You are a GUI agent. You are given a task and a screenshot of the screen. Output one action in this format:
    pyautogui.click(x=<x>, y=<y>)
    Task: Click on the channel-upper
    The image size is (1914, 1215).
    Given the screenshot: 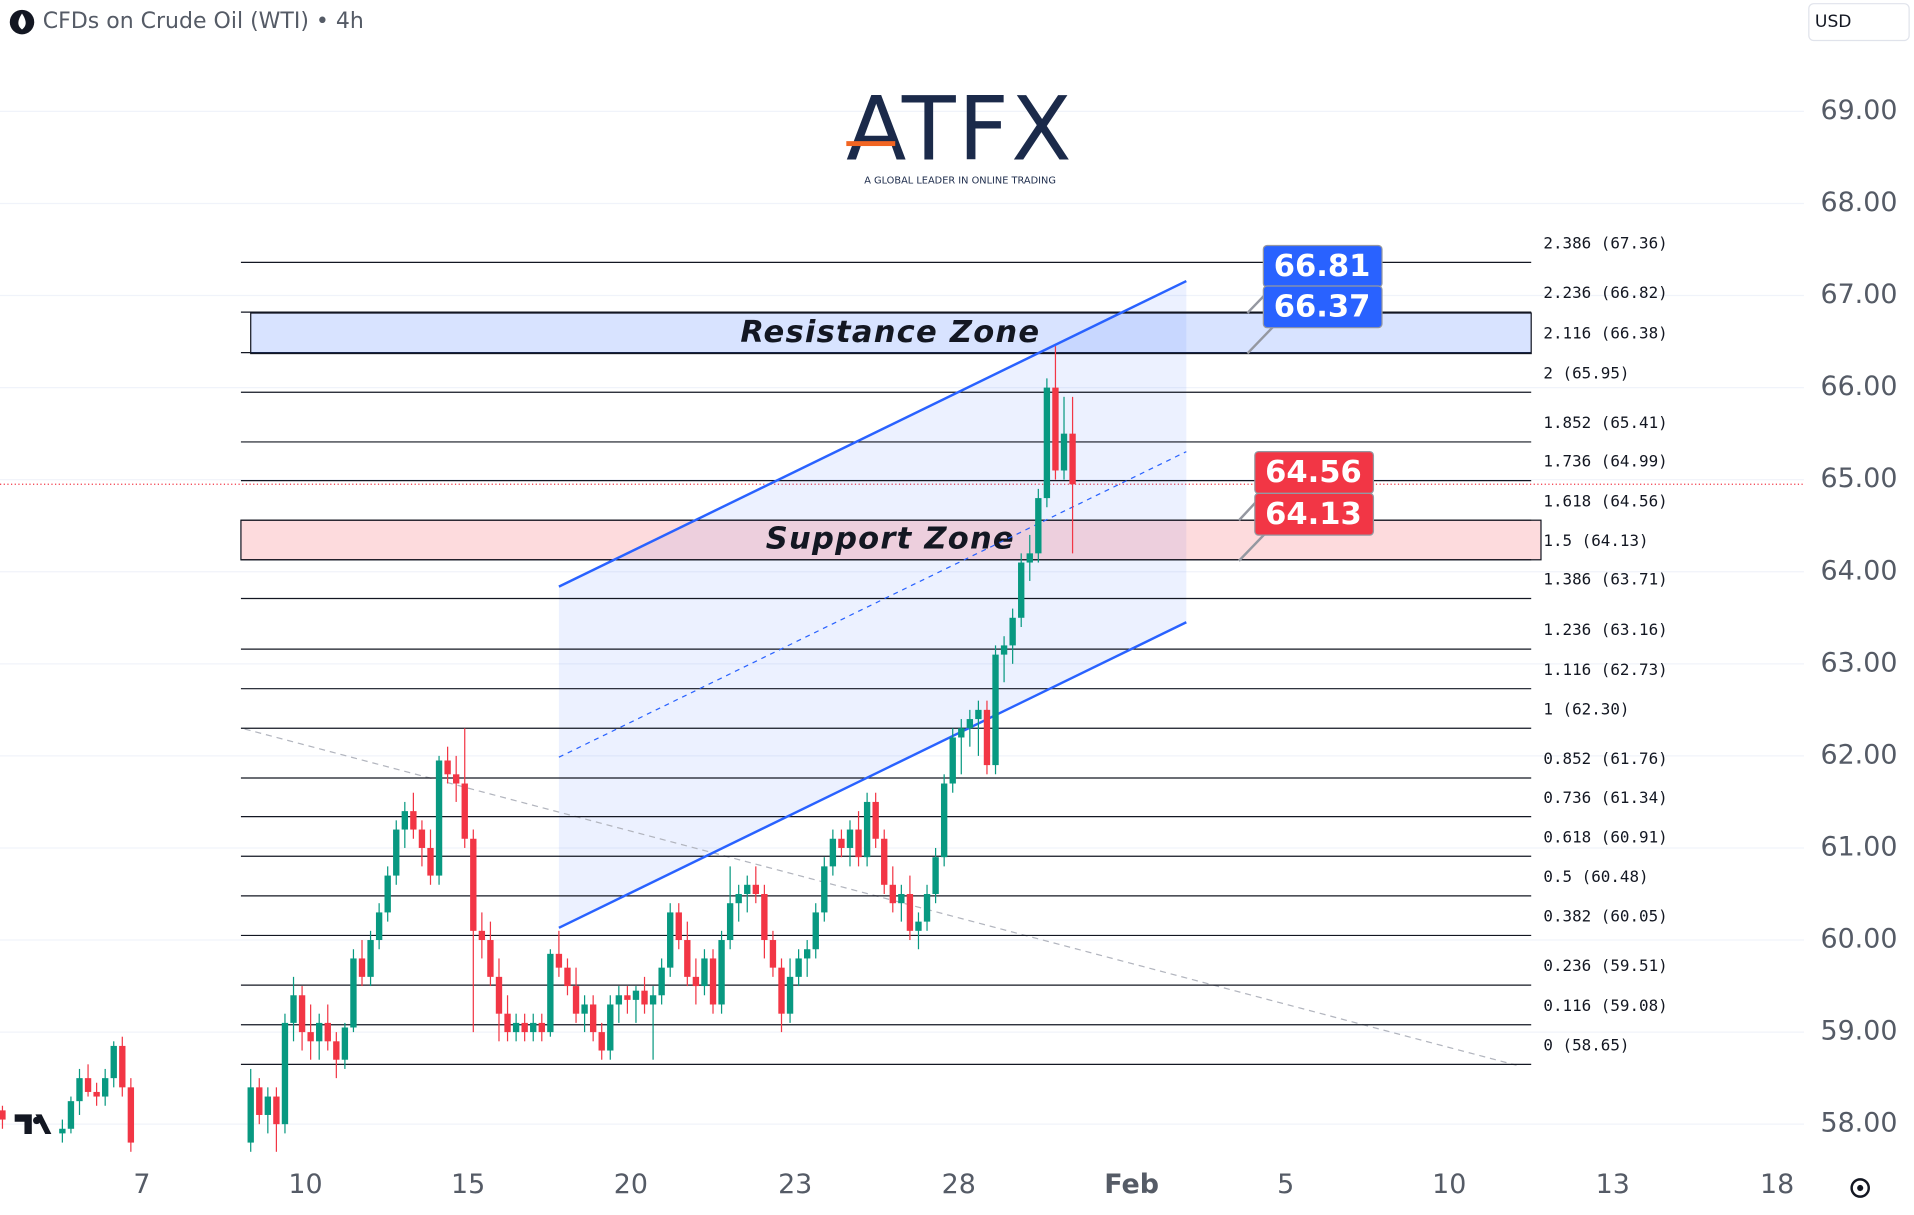 What is the action you would take?
    pyautogui.click(x=872, y=433)
    